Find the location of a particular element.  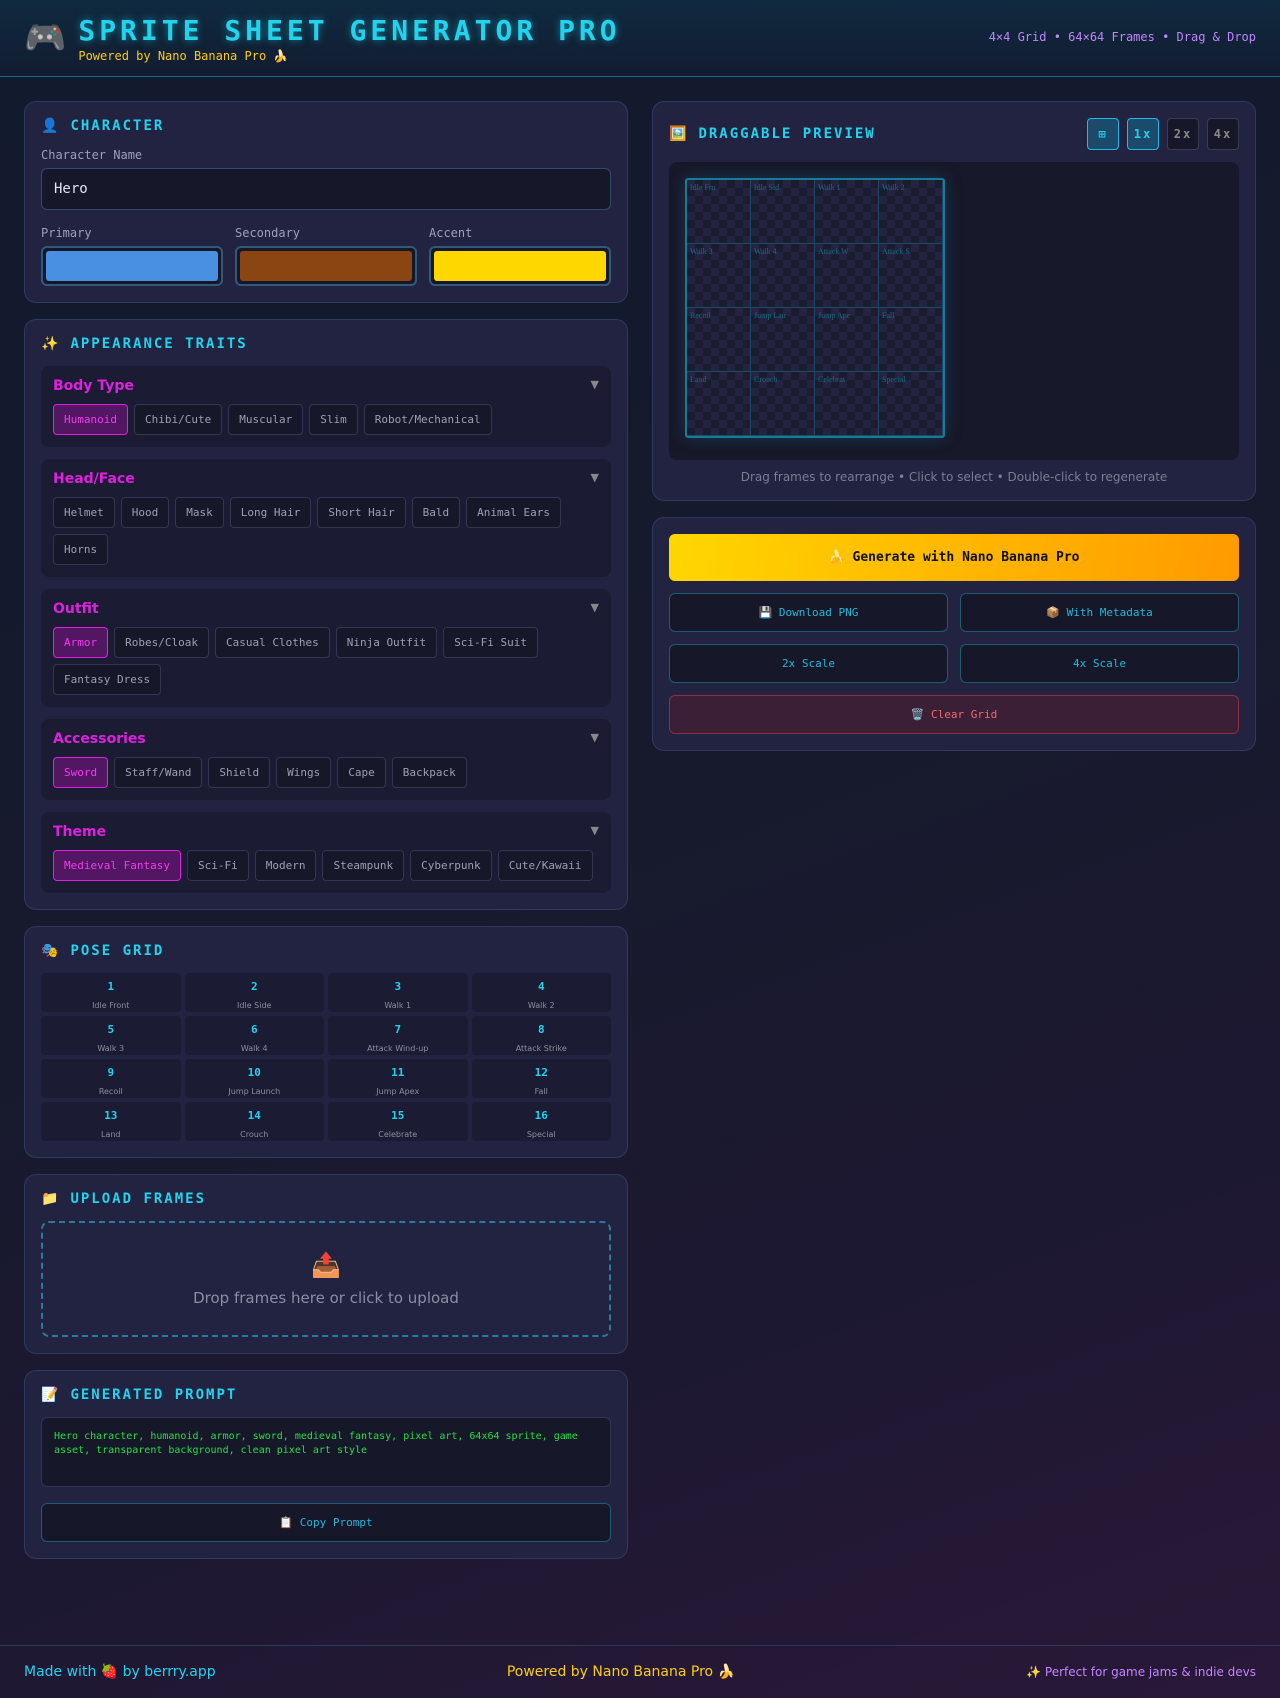

scale-2x-button: 2x Scale is located at coordinates (808, 663).